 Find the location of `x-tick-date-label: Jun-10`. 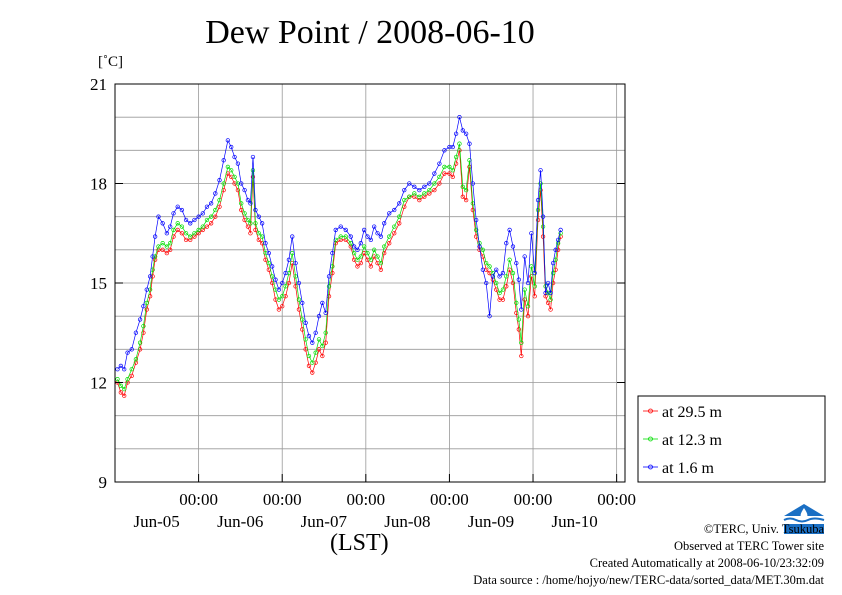

x-tick-date-label: Jun-10 is located at coordinates (574, 521).